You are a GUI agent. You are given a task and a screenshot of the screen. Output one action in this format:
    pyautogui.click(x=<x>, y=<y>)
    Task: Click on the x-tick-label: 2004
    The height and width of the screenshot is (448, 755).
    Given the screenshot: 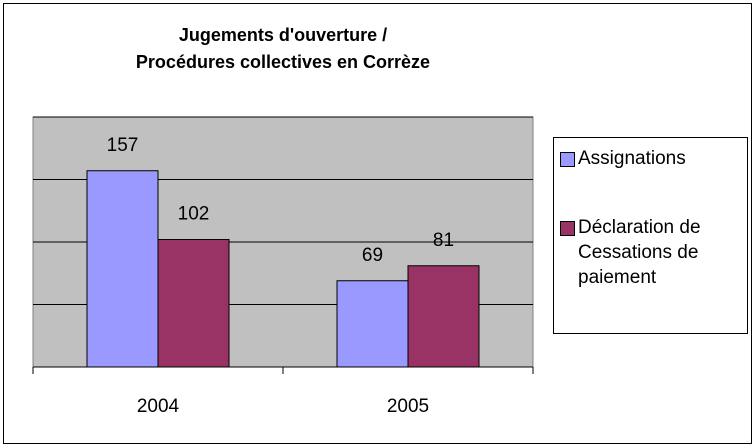 What is the action you would take?
    pyautogui.click(x=158, y=406)
    